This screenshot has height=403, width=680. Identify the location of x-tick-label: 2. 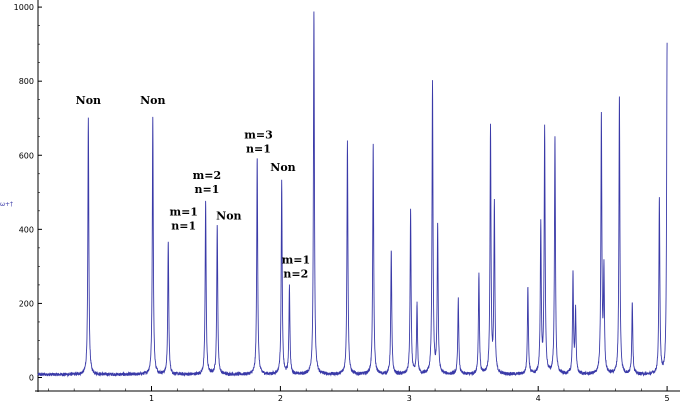
(280, 398).